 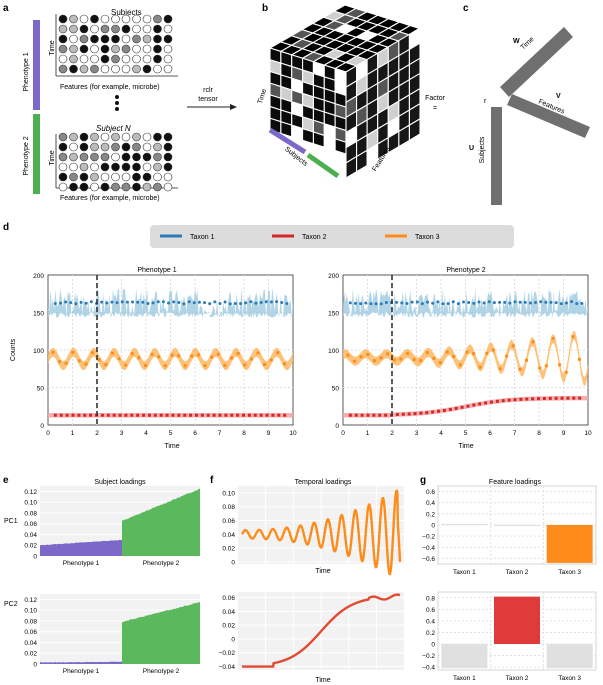 I want to click on phenotype1-area, so click(x=81, y=662).